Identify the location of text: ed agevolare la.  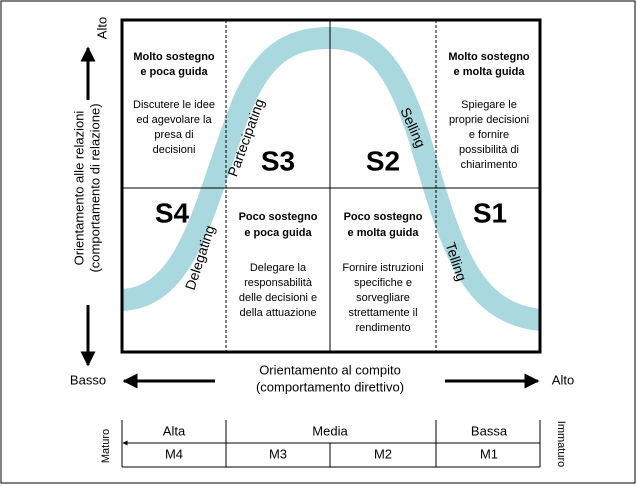
(174, 120).